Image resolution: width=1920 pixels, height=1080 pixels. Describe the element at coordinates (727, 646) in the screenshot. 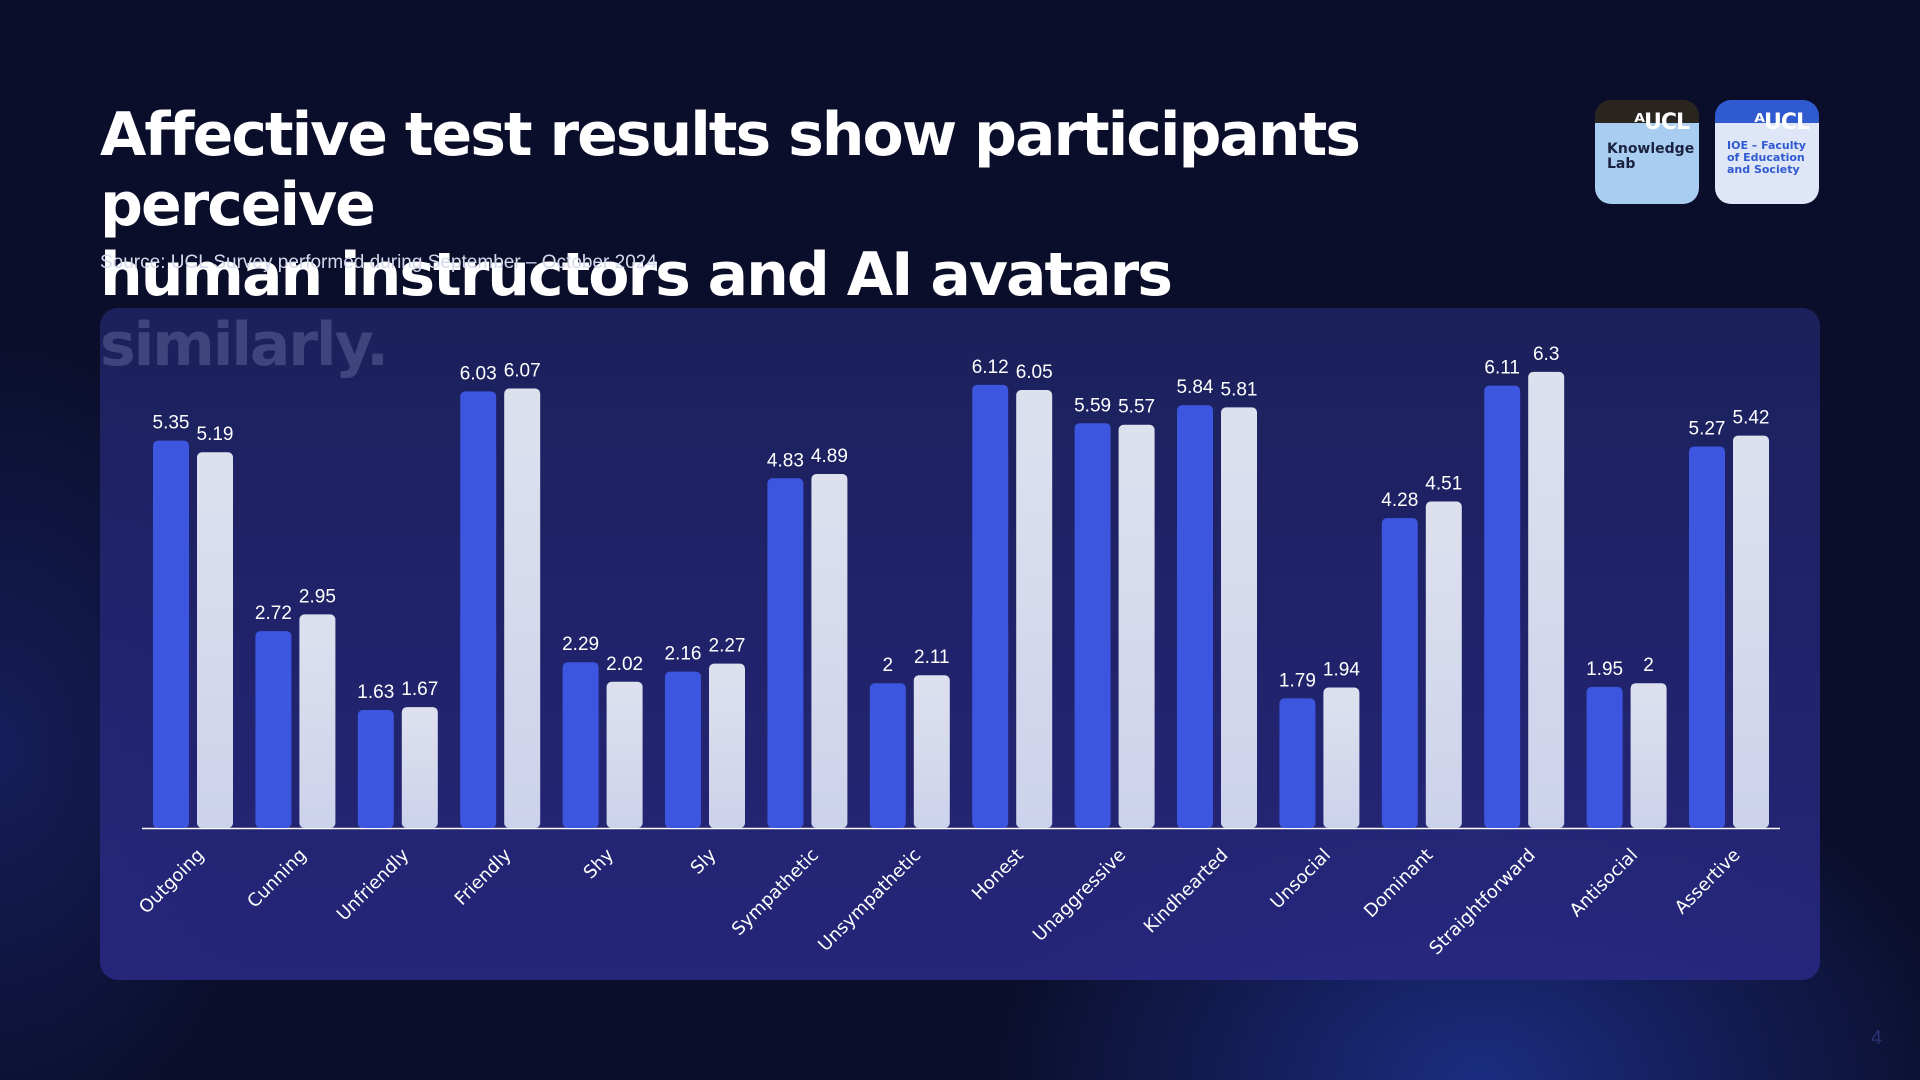

I see `data-label-sly-series_2: 2.27` at that location.